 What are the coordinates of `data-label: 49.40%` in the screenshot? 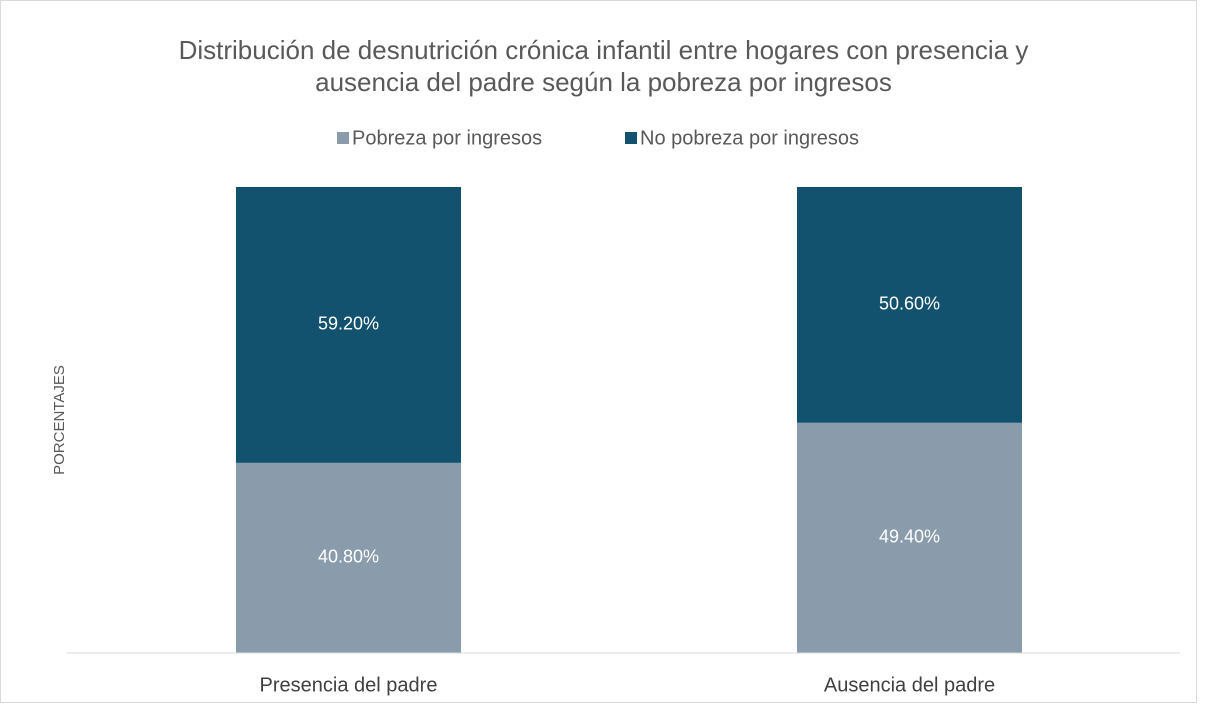 It's located at (909, 537).